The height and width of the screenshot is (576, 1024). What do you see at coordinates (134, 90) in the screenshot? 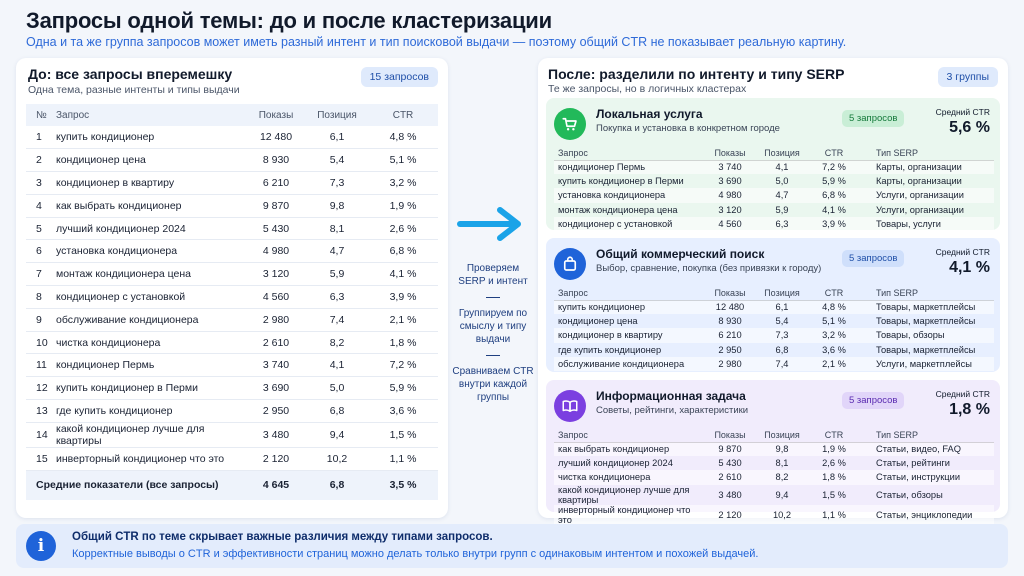
I see `before-subtitle: Одна тема, разные интенты и типы выдачи` at bounding box center [134, 90].